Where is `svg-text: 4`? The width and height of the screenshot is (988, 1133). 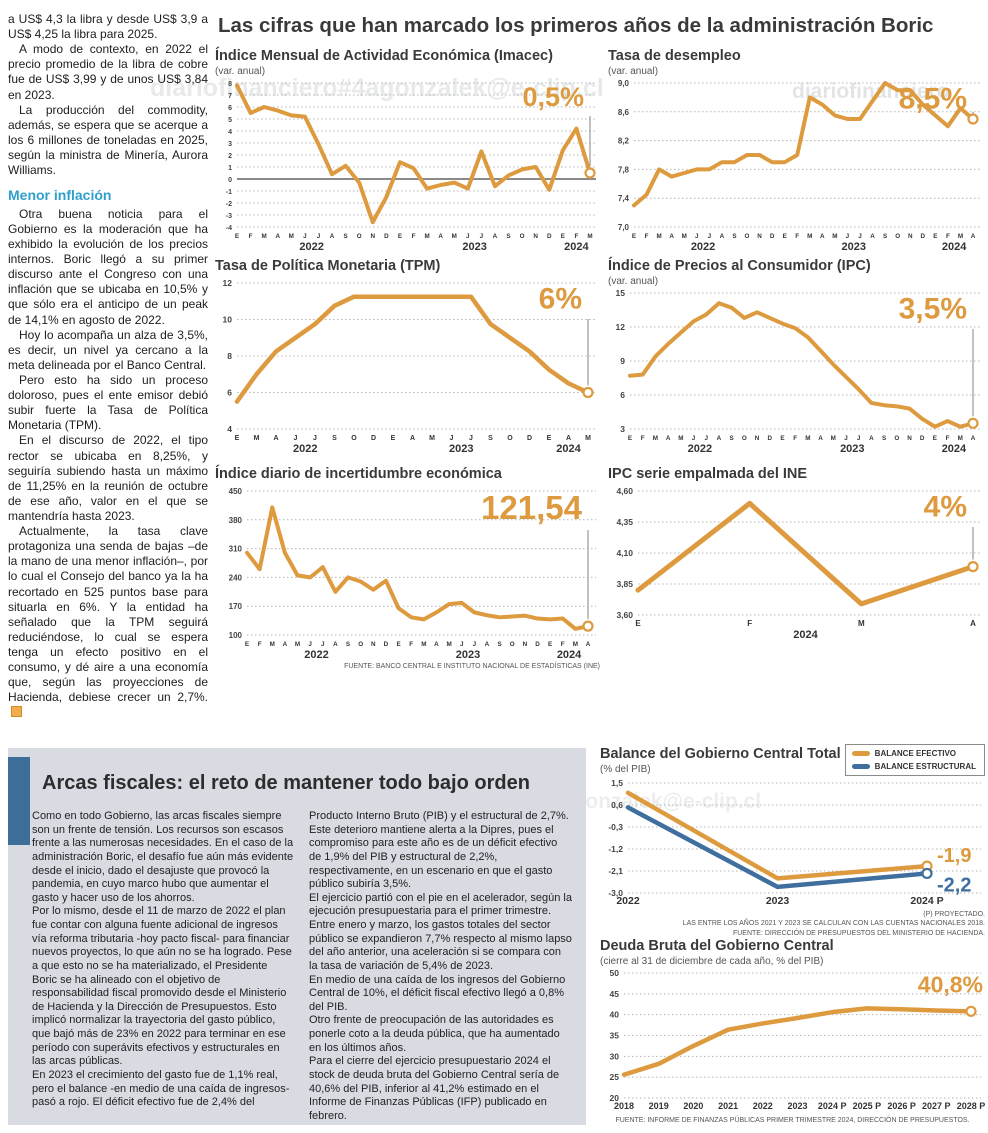 svg-text: 4 is located at coordinates (229, 429).